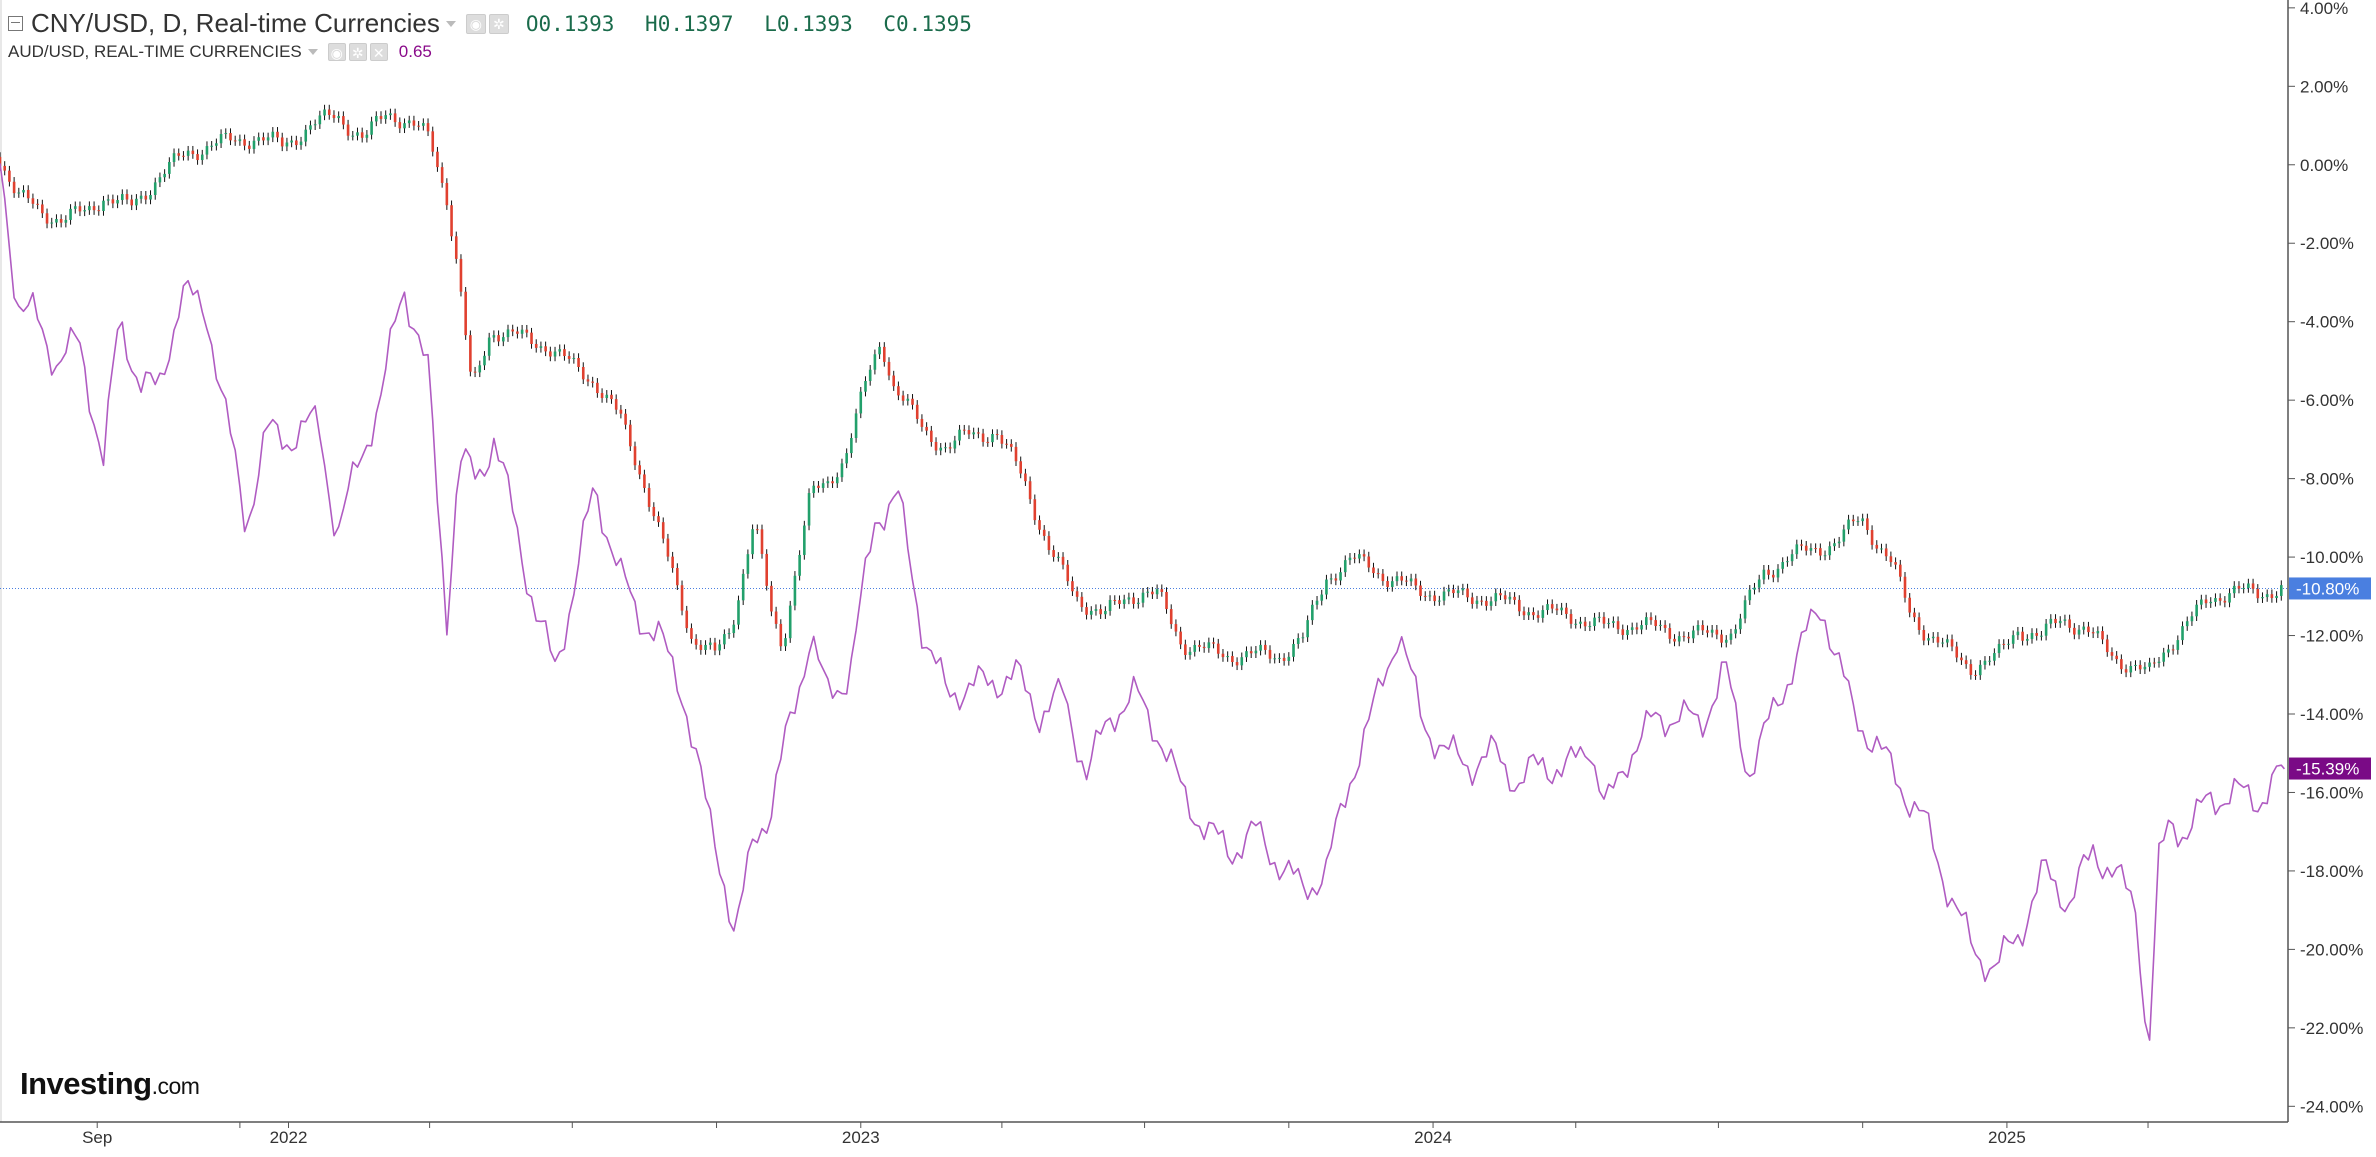  I want to click on collapse-icon, so click(15, 23).